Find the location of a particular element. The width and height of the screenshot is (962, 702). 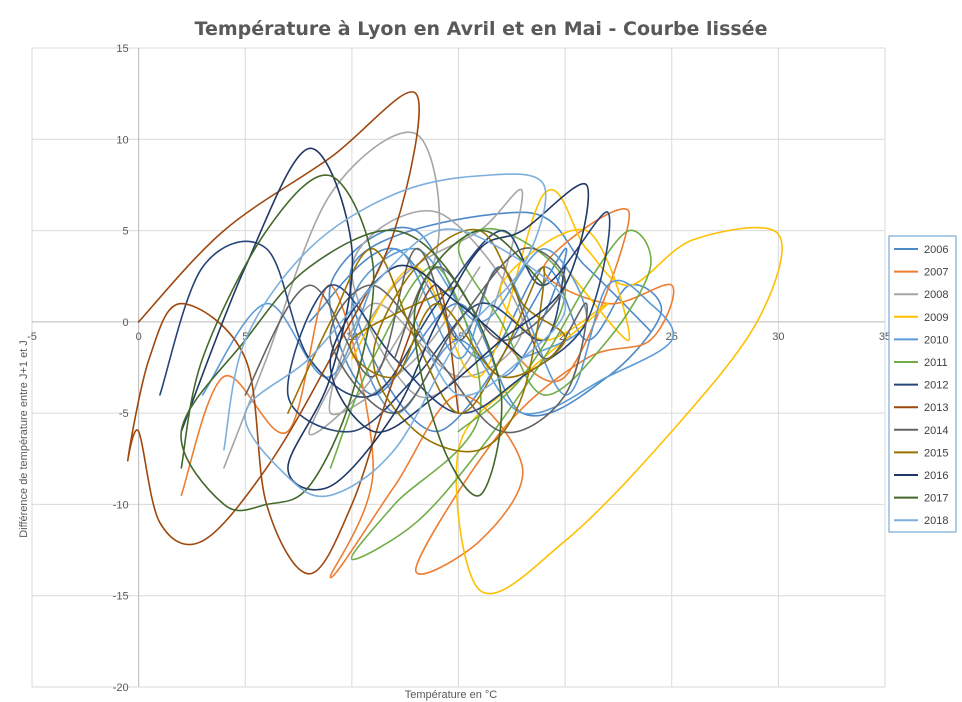

legend-label-2015: 2015 is located at coordinates (936, 453).